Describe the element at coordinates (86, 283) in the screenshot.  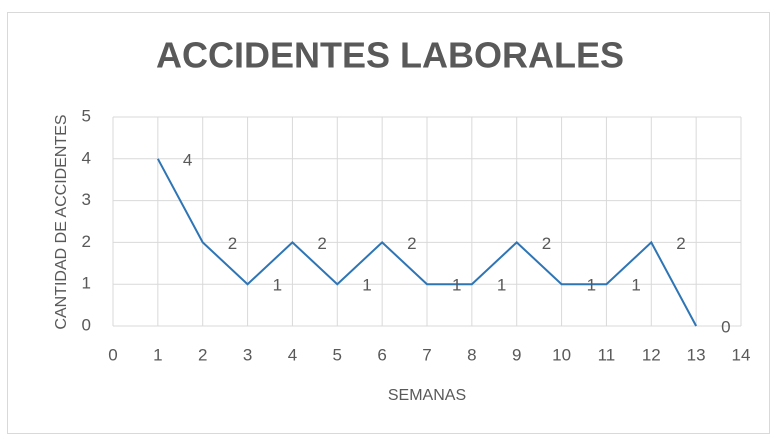
I see `y-tick-label: 1` at that location.